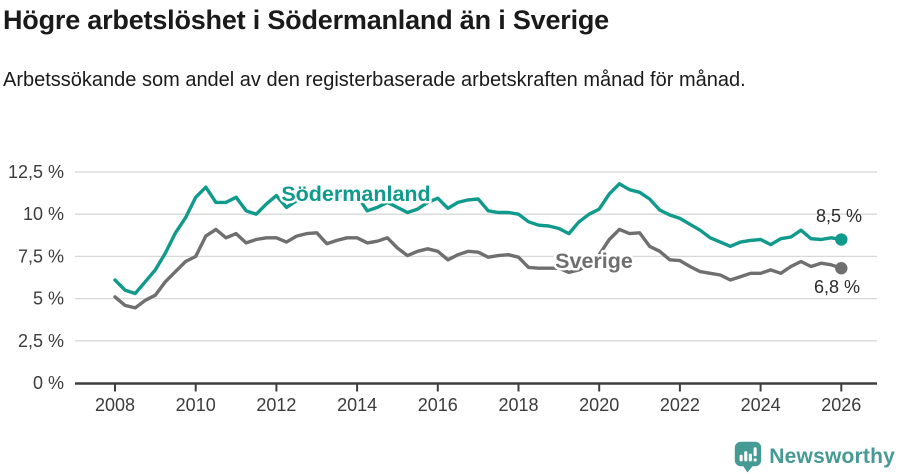  I want to click on x-tick-label-2012: 2012, so click(276, 405).